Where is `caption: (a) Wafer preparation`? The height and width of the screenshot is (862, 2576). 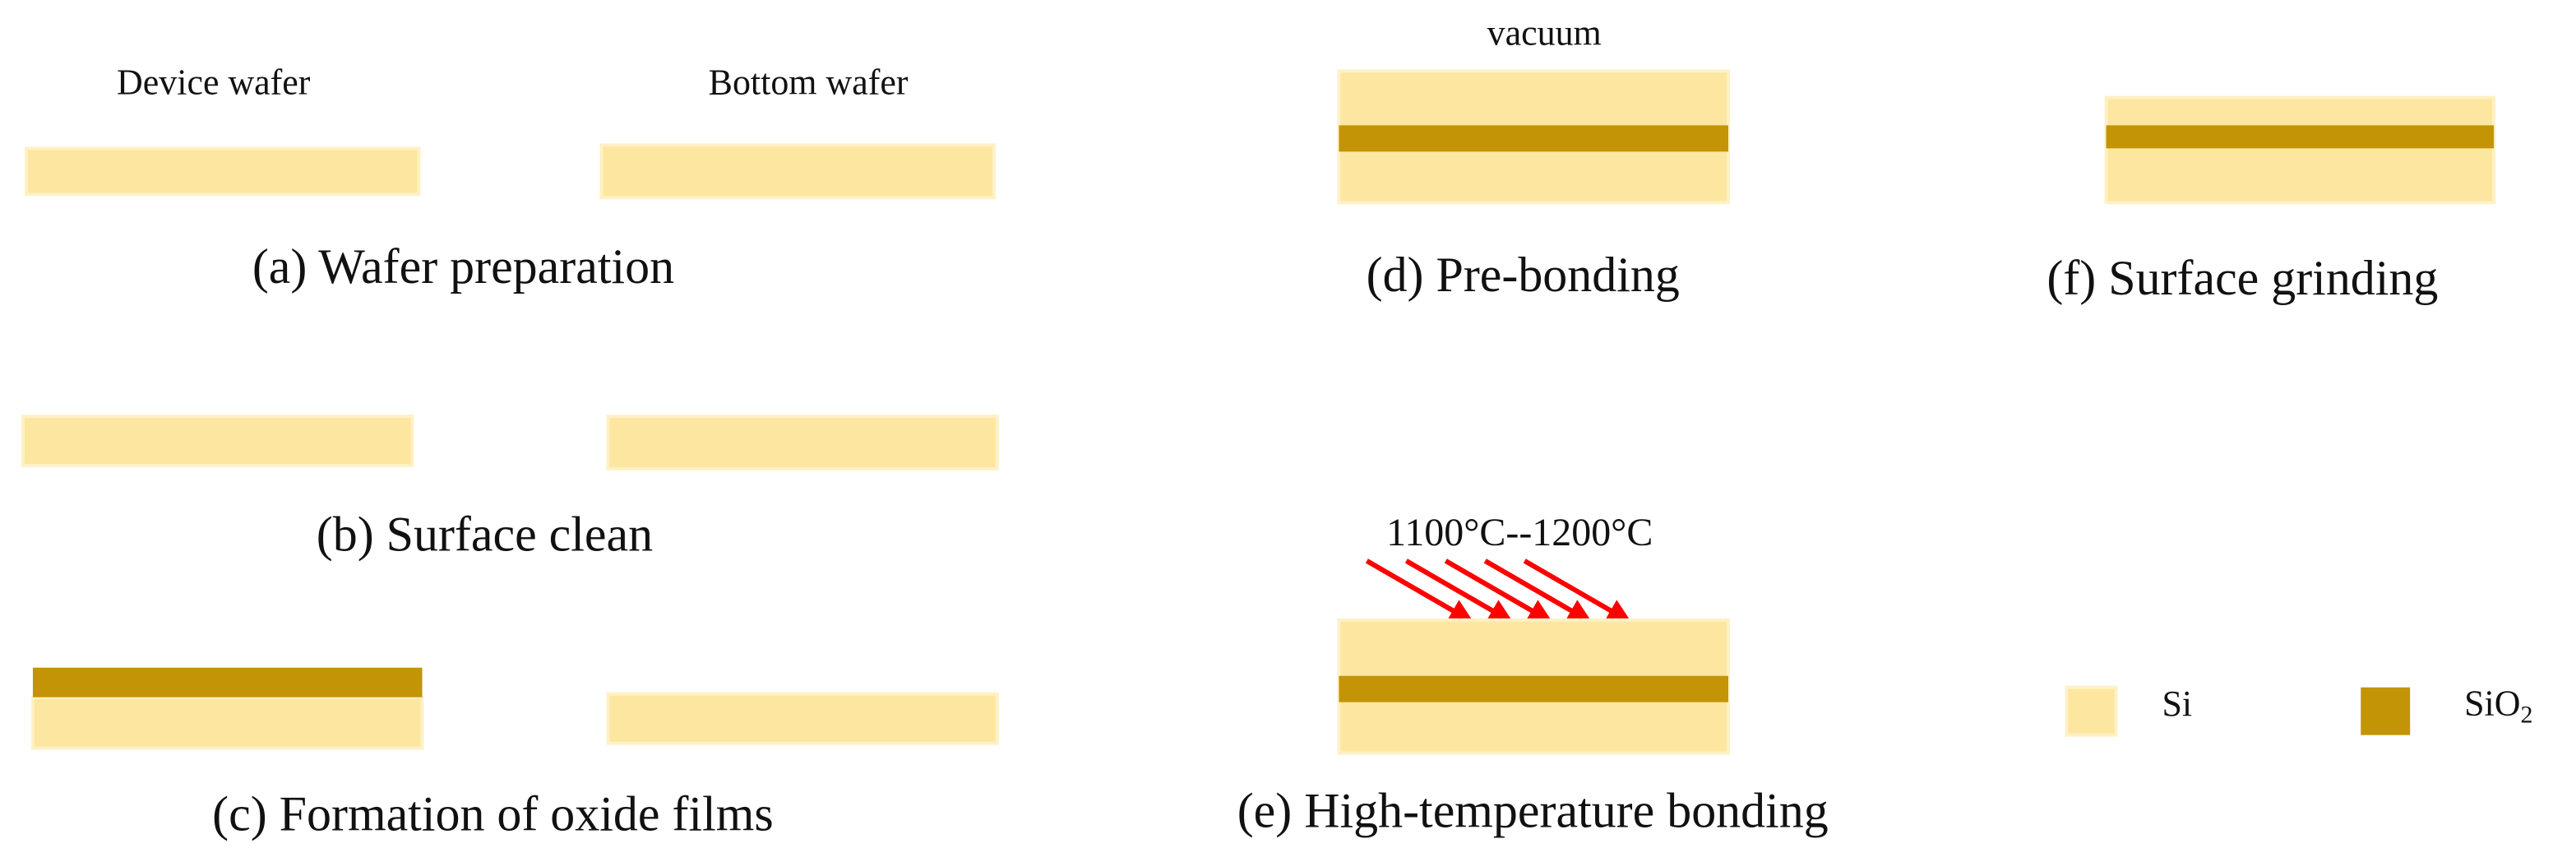 caption: (a) Wafer preparation is located at coordinates (463, 266).